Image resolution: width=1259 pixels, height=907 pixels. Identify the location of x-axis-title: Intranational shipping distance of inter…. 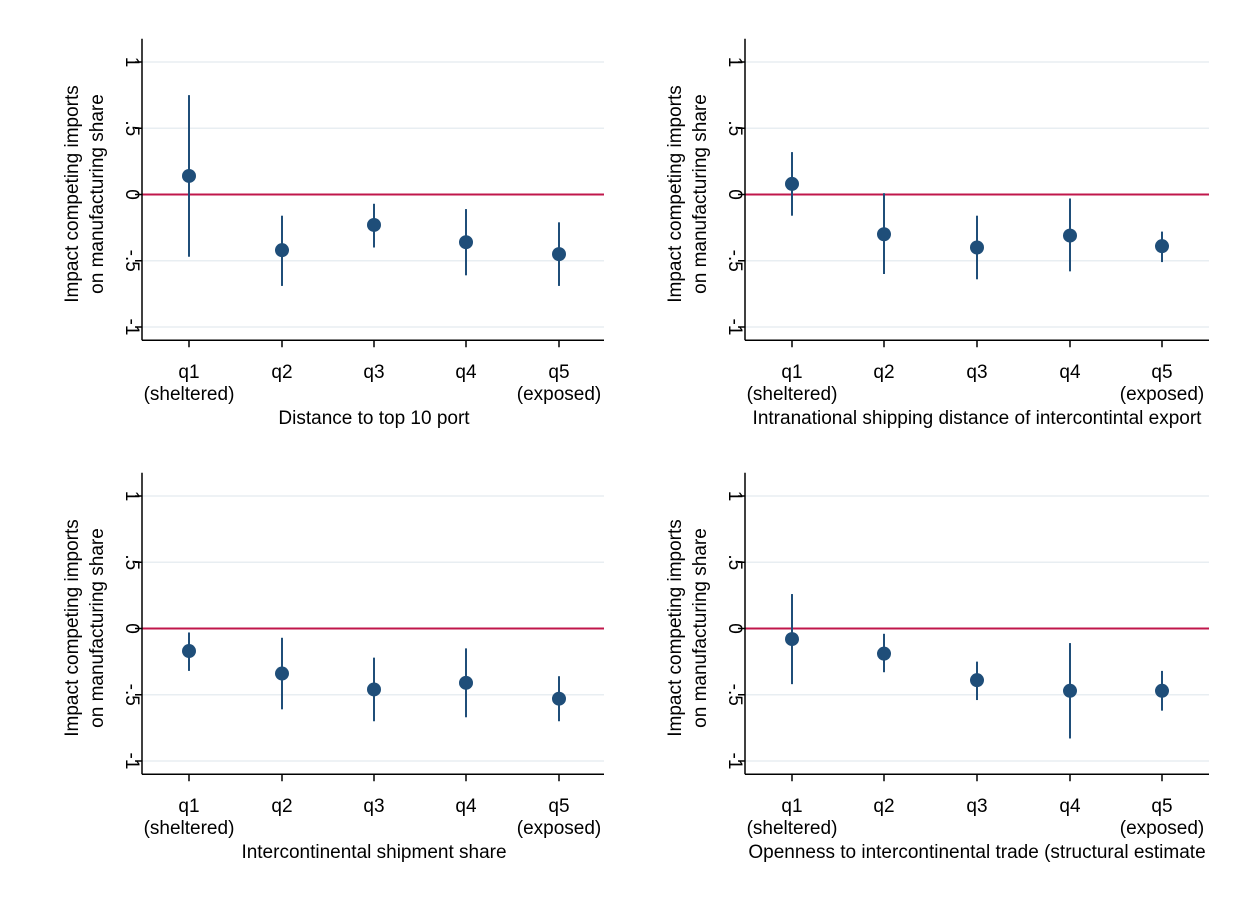
(978, 418).